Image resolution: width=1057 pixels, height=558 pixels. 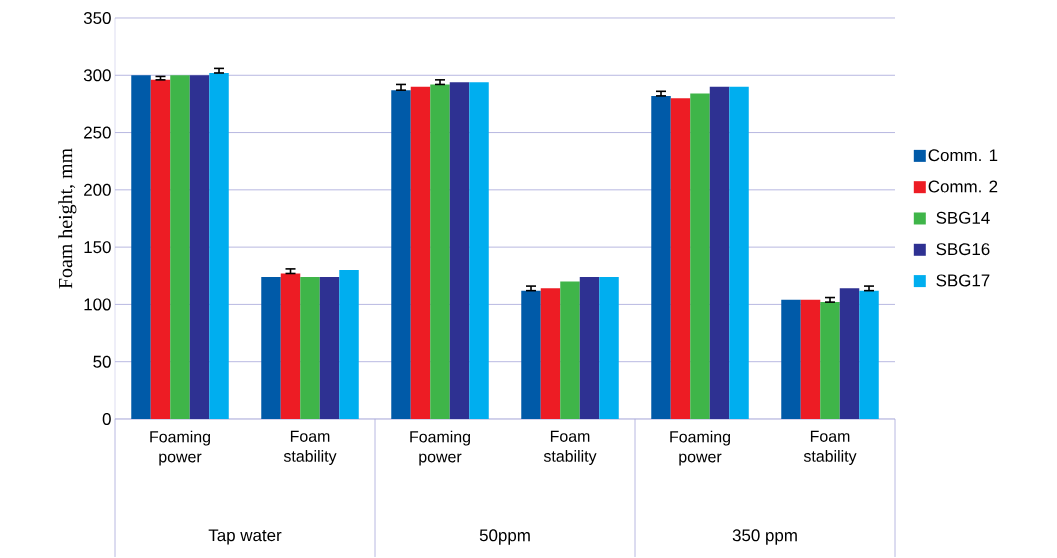 I want to click on legend-label: SBG14, so click(x=963, y=217).